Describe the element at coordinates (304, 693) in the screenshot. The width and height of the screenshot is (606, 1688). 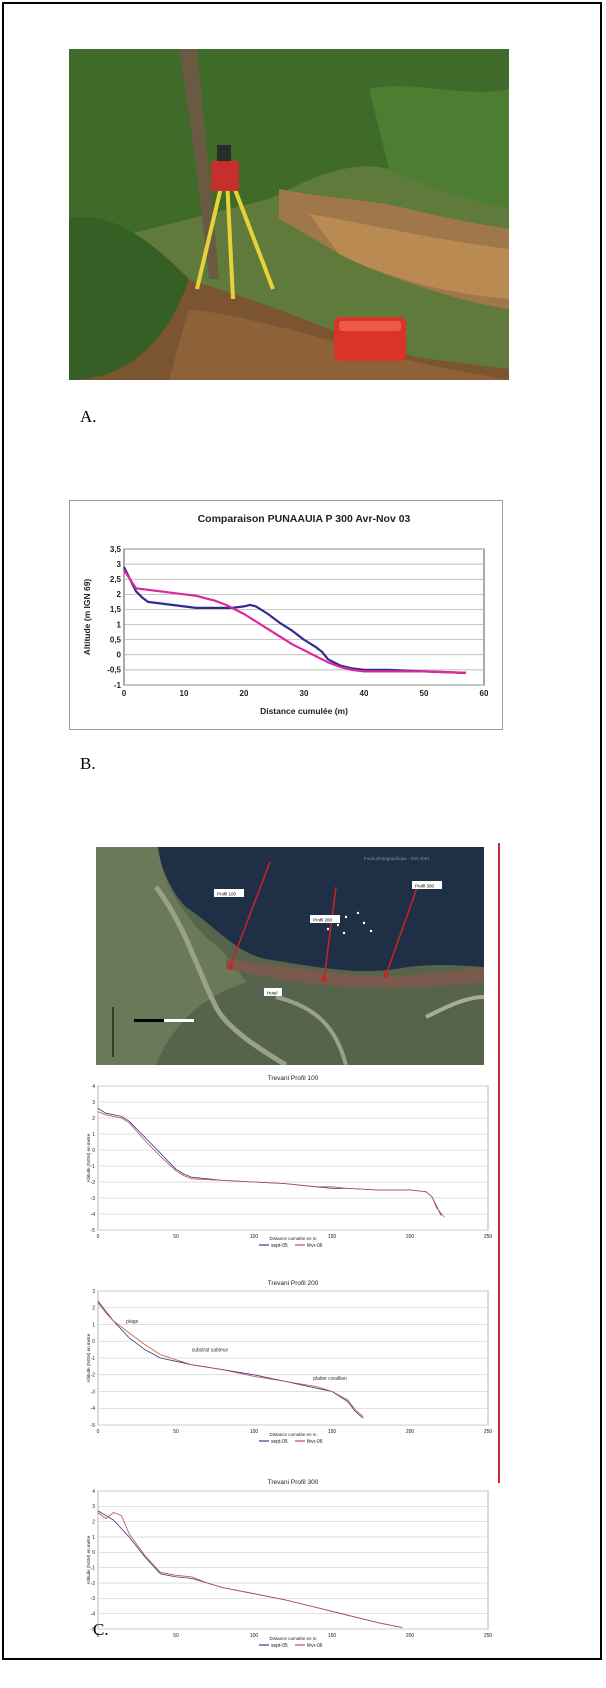
I see `x-tick-label: 30` at that location.